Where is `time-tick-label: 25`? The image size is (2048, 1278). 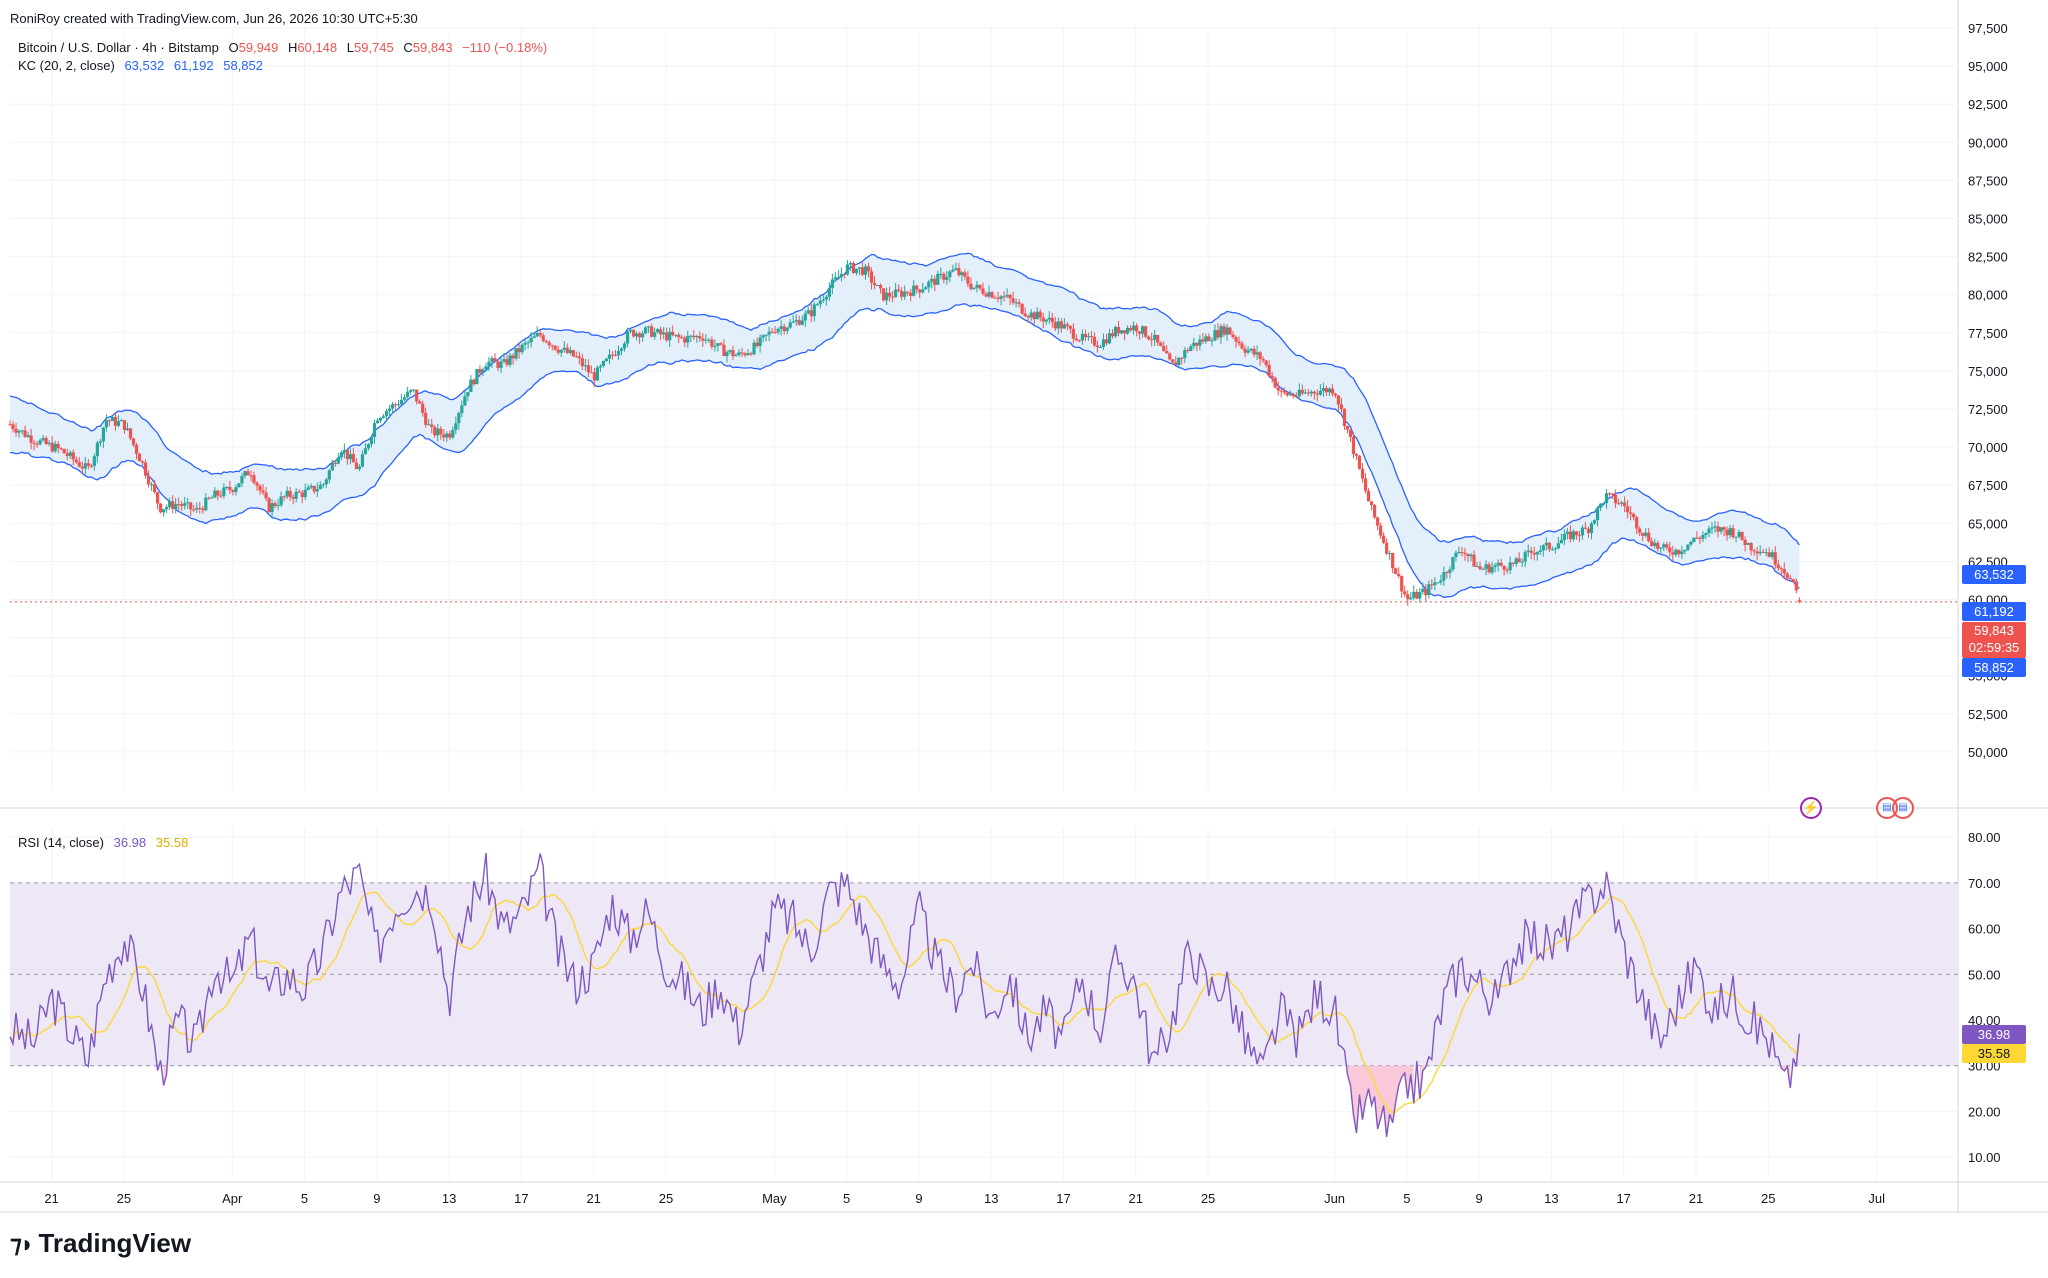
time-tick-label: 25 is located at coordinates (666, 1198).